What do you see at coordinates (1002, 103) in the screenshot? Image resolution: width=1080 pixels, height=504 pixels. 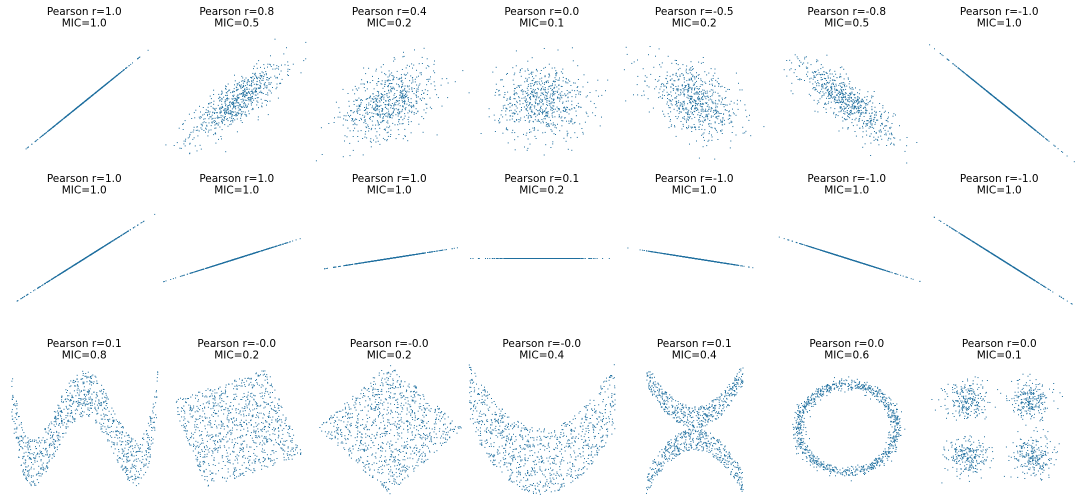 I see `scatter-points` at bounding box center [1002, 103].